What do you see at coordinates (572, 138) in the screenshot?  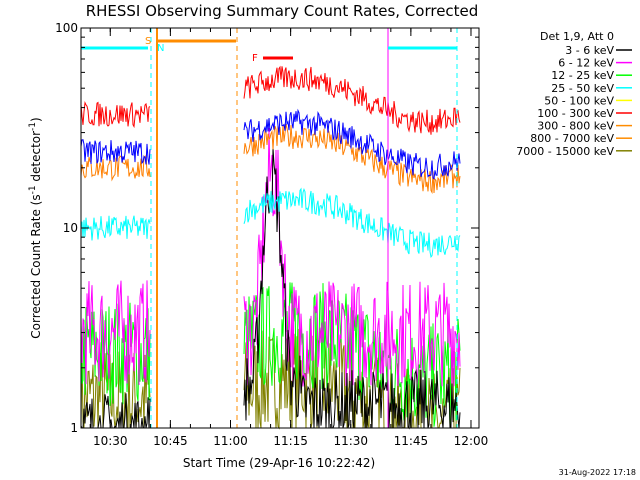 I see `legend-entry-label: 800 - 7000 keV` at bounding box center [572, 138].